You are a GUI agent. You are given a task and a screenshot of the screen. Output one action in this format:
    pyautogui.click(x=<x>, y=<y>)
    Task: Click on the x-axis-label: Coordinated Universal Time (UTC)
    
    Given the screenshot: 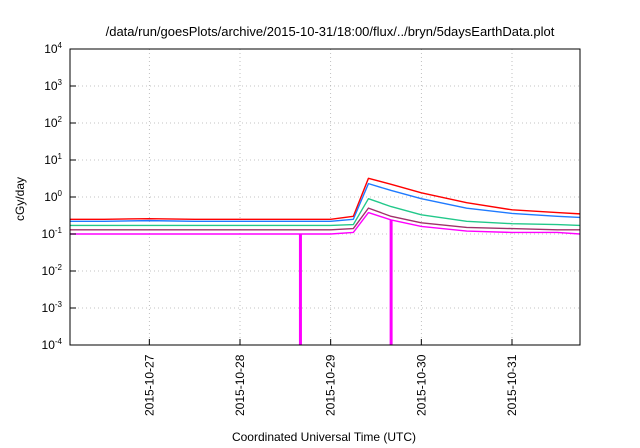 What is the action you would take?
    pyautogui.click(x=324, y=437)
    